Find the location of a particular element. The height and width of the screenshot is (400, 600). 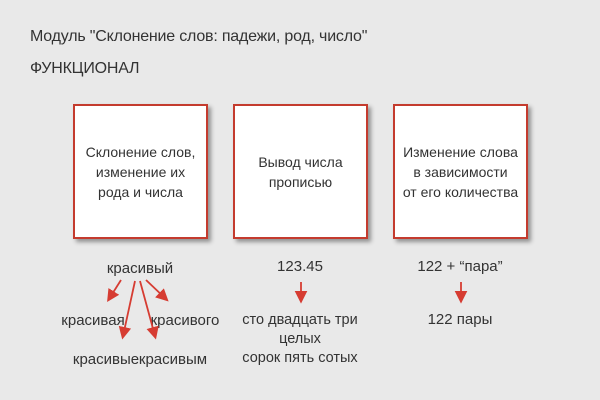

box-declension-line2: изменение их is located at coordinates (140, 171).